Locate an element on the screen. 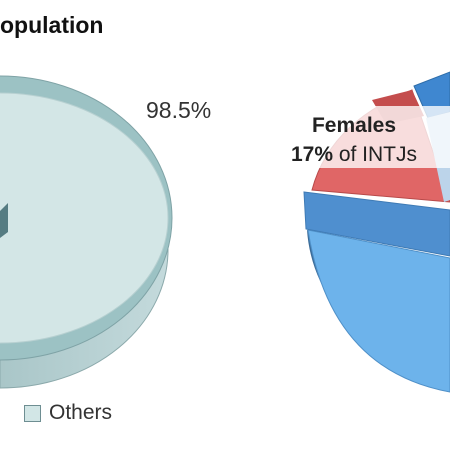 Image resolution: width=450 pixels, height=450 pixels. females-annotation-value: 17% is located at coordinates (312, 154).